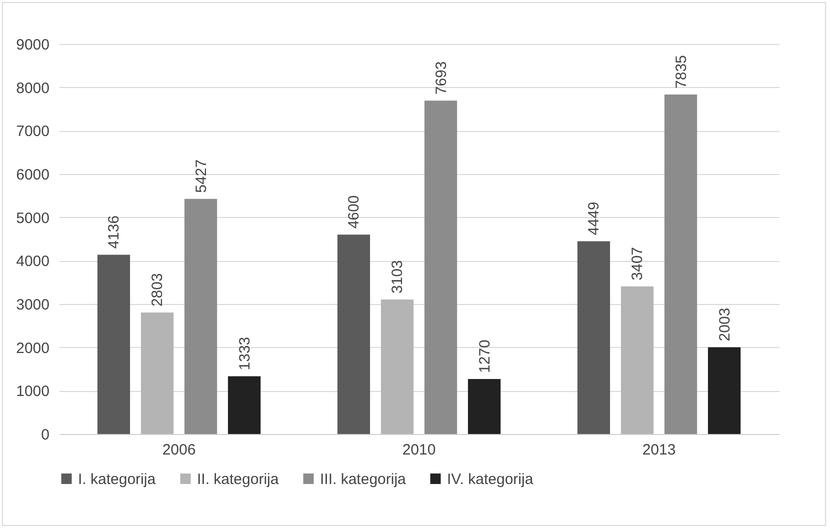  I want to click on y-tick-label: 5000, so click(33, 218).